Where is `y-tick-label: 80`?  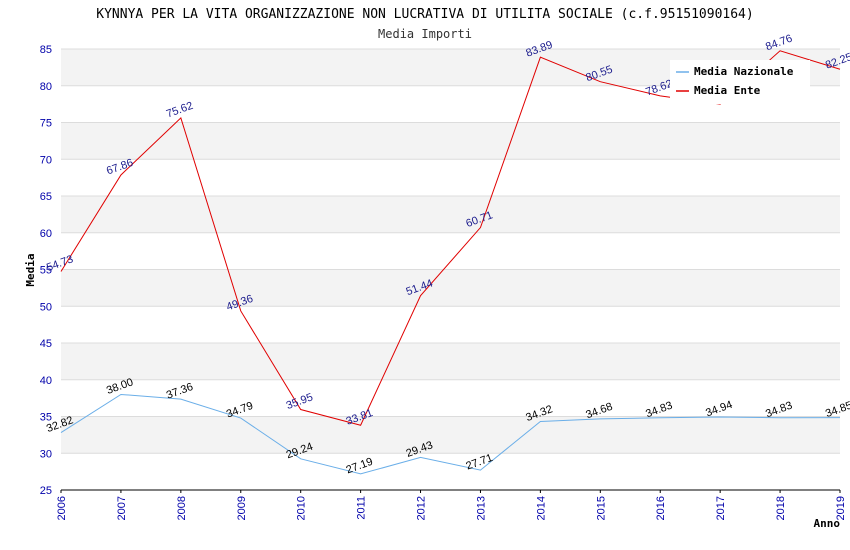
y-tick-label: 80 is located at coordinates (46, 87).